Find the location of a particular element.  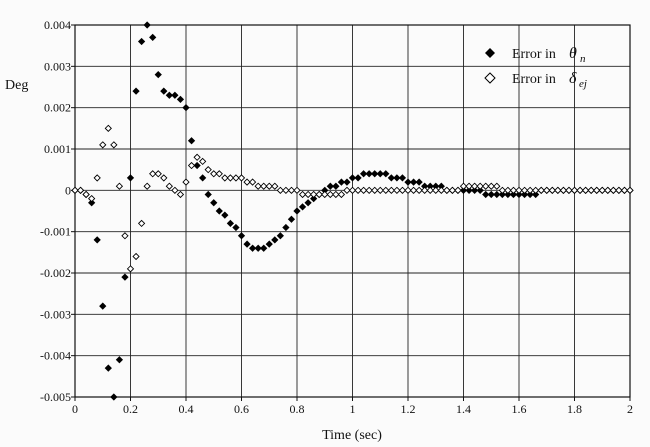

legend-label-1: Error in is located at coordinates (534, 54).